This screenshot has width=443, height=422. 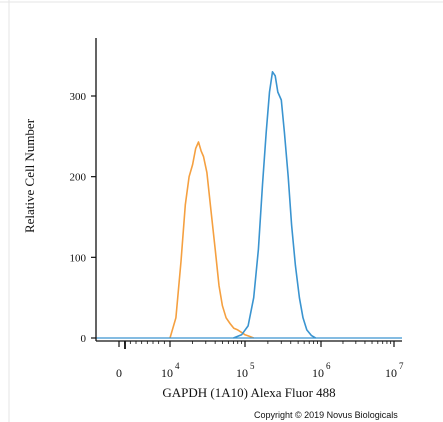 I want to click on x-tick-exponent: 5, so click(x=252, y=366).